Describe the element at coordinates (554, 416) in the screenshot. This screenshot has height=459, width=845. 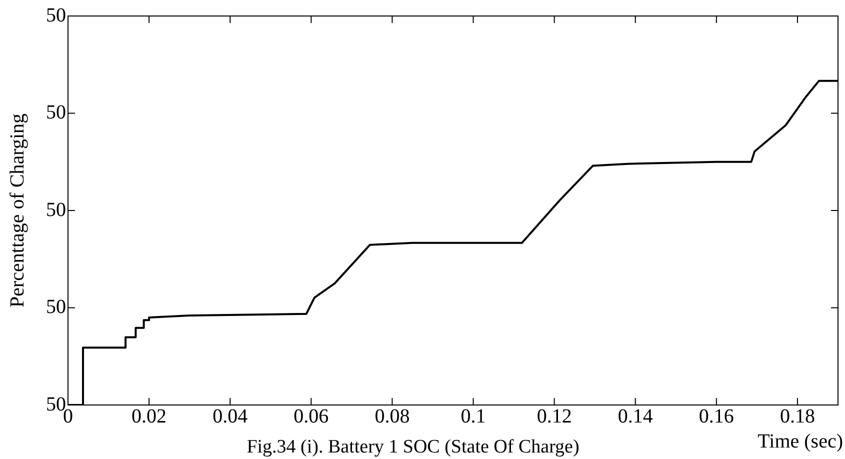
I see `x-tick-label: 0.12` at that location.